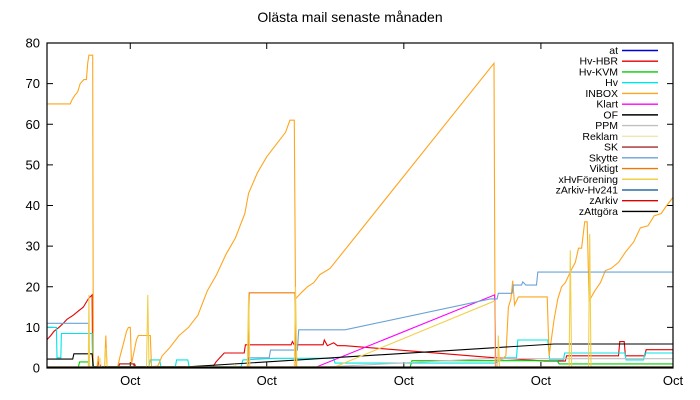 This screenshot has height=400, width=700. I want to click on series-line-Hv-KVM, so click(360, 364).